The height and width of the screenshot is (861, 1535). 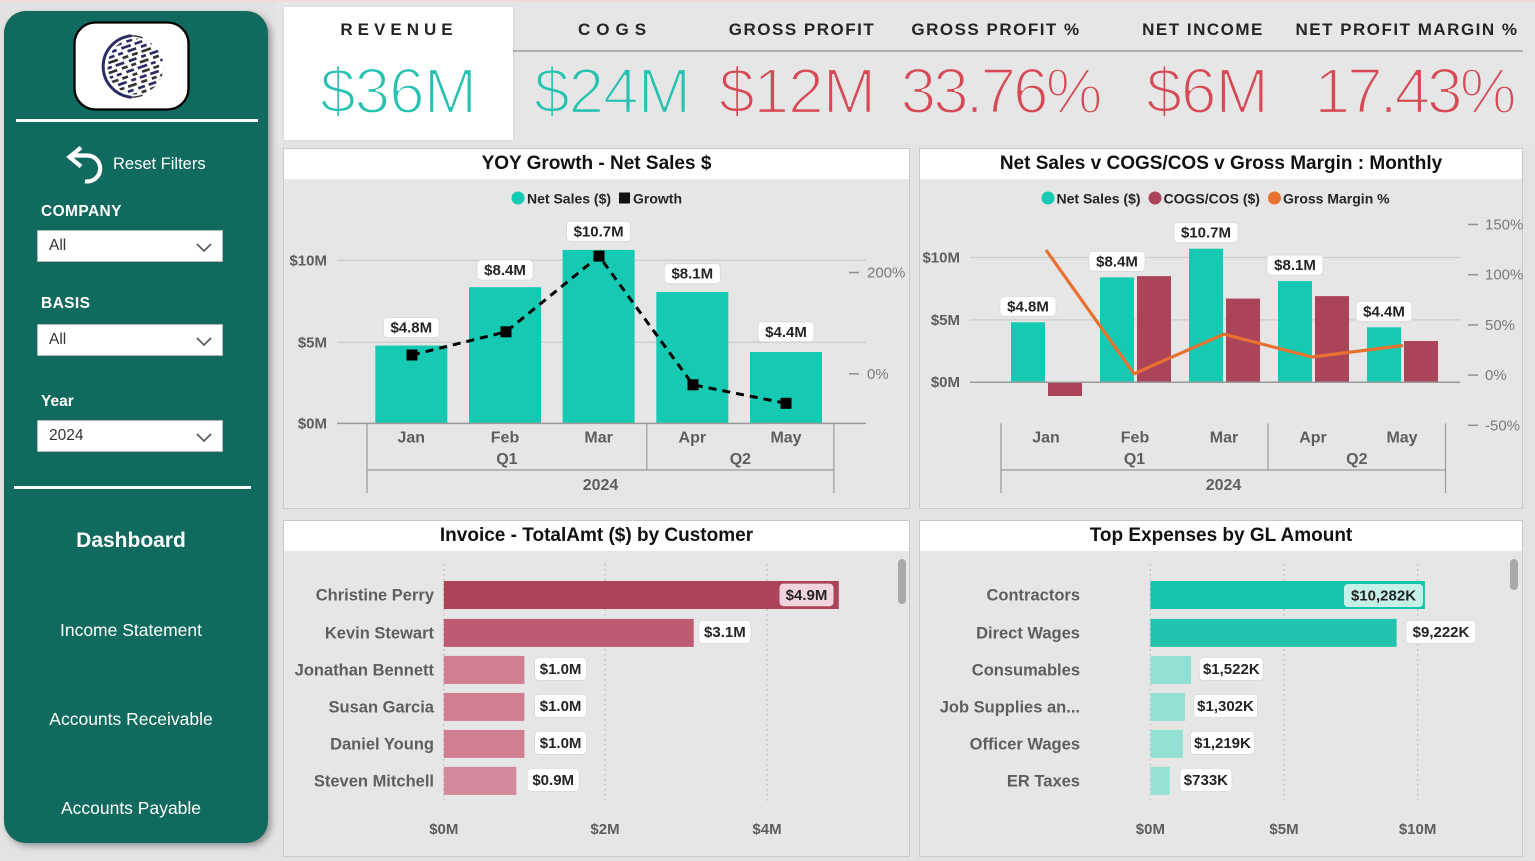 What do you see at coordinates (1025, 744) in the screenshot?
I see `svg-text: Officer Wages` at bounding box center [1025, 744].